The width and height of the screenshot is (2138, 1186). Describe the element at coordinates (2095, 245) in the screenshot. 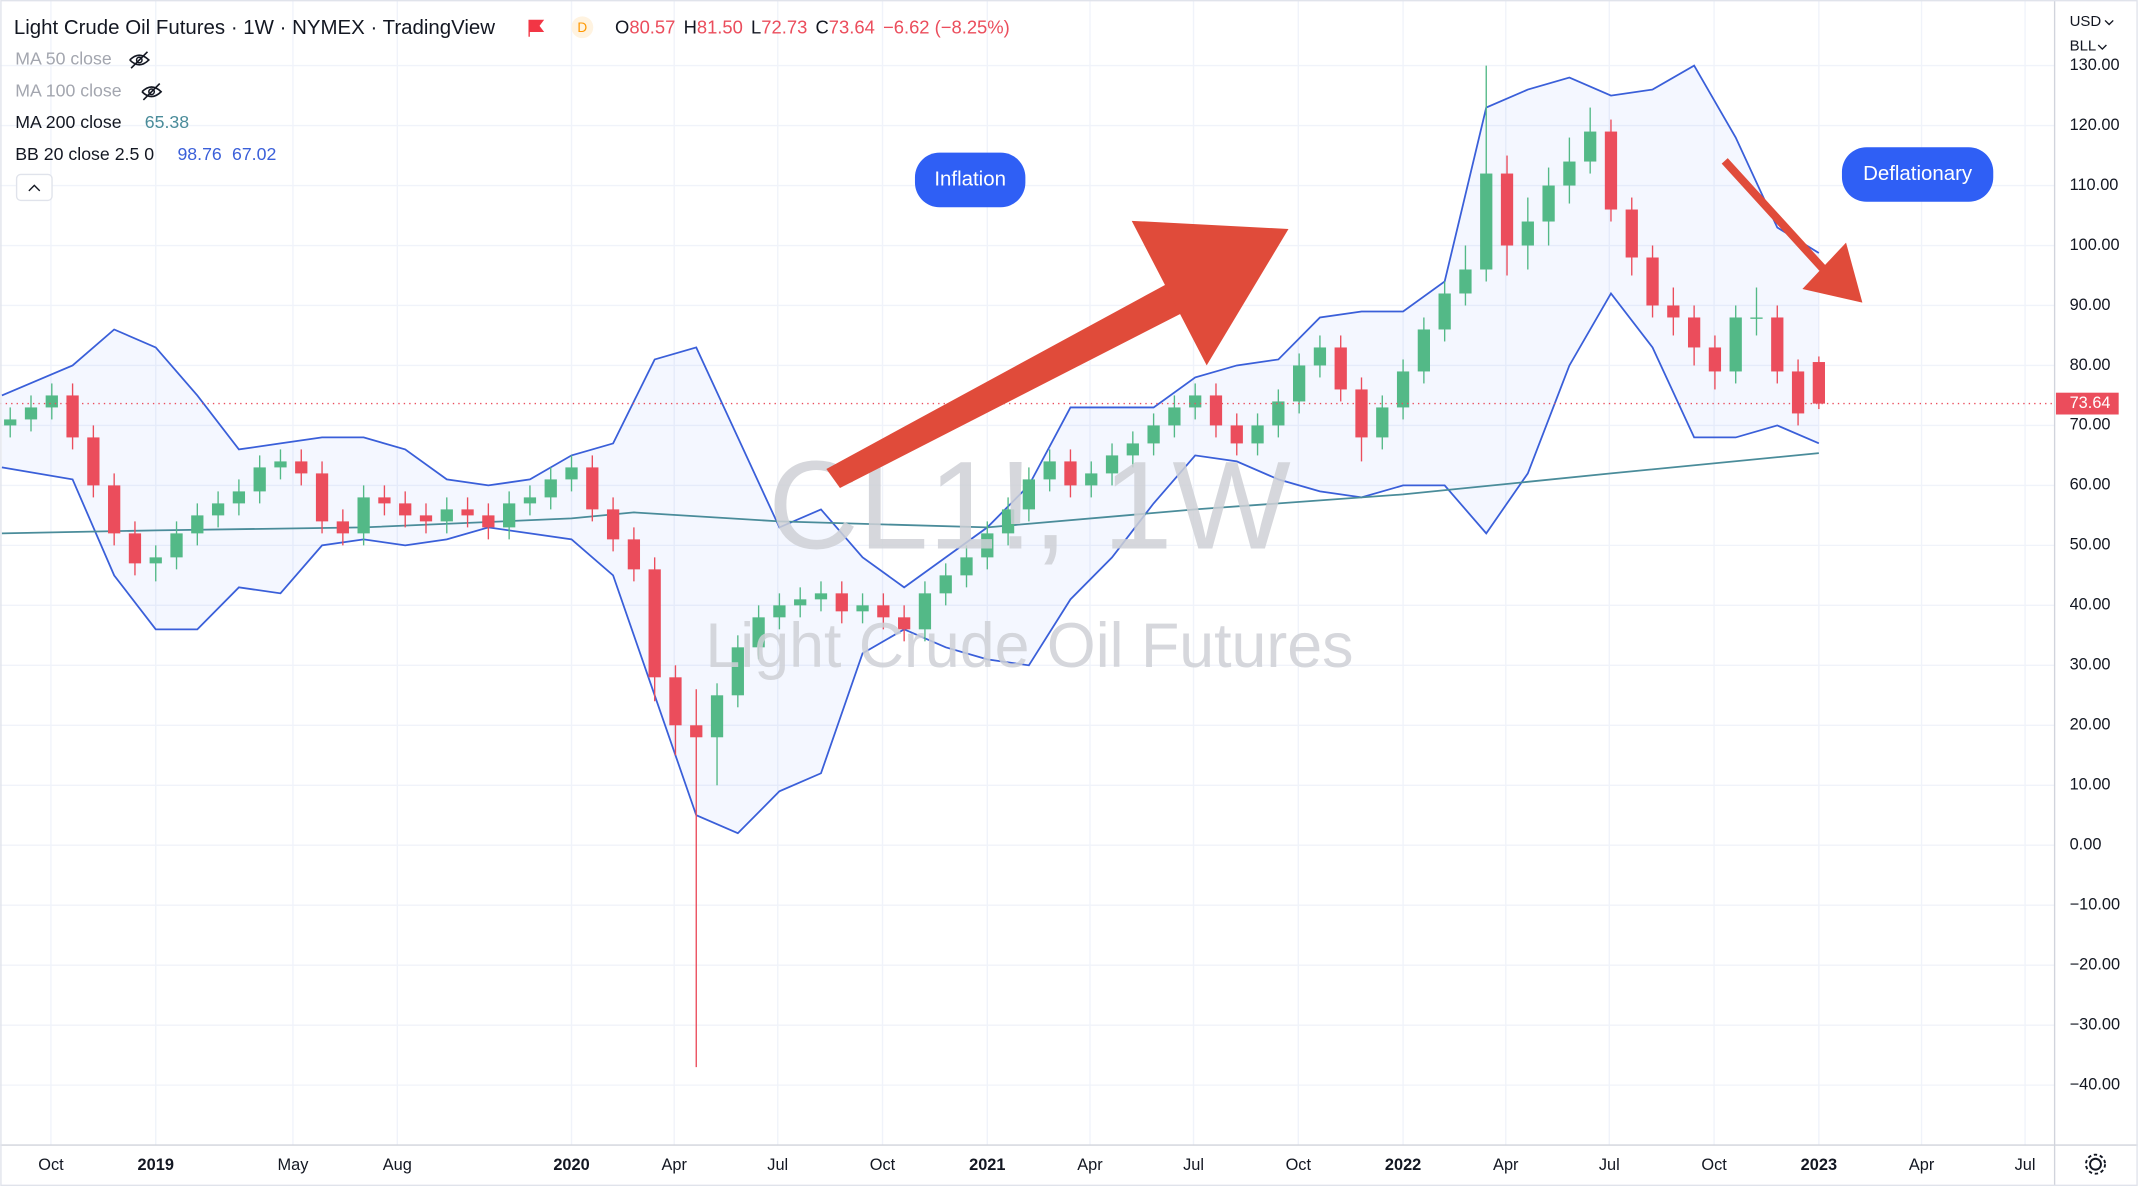

I see `y-tick-label: 100.00` at that location.